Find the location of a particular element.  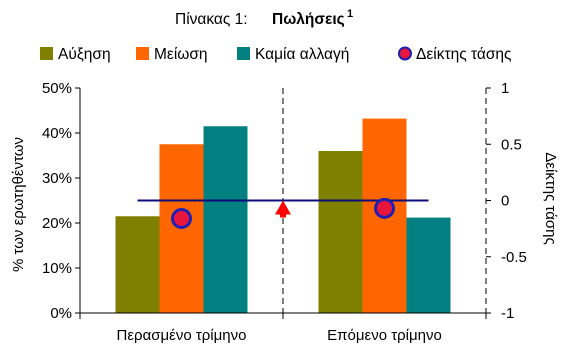

y-tick-label-1: 10% is located at coordinates (57, 268).